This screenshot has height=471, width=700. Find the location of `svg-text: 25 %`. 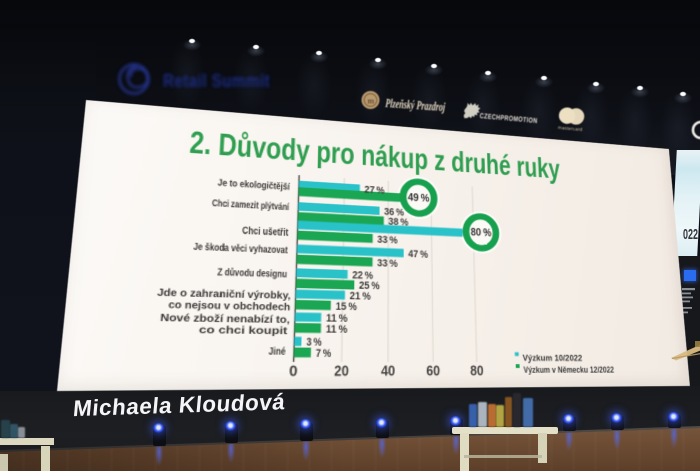

svg-text: 25 % is located at coordinates (369, 285).